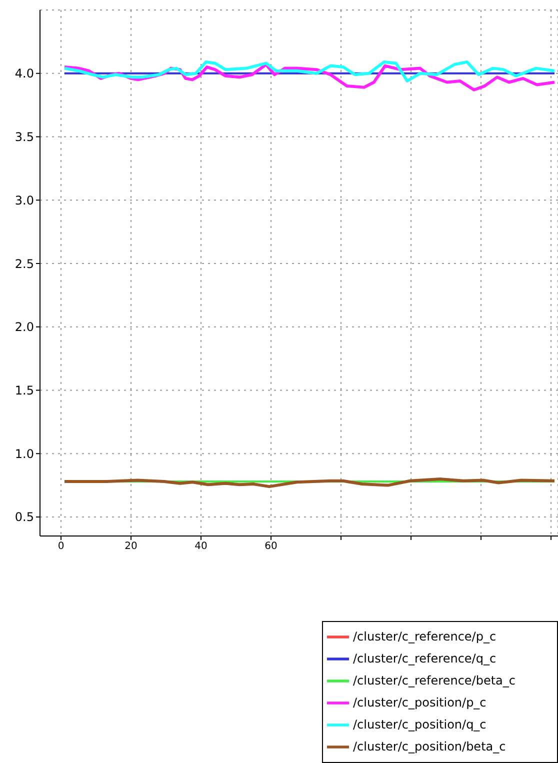 The height and width of the screenshot is (763, 558). What do you see at coordinates (24, 73) in the screenshot?
I see `y-tick-label: 4.0` at bounding box center [24, 73].